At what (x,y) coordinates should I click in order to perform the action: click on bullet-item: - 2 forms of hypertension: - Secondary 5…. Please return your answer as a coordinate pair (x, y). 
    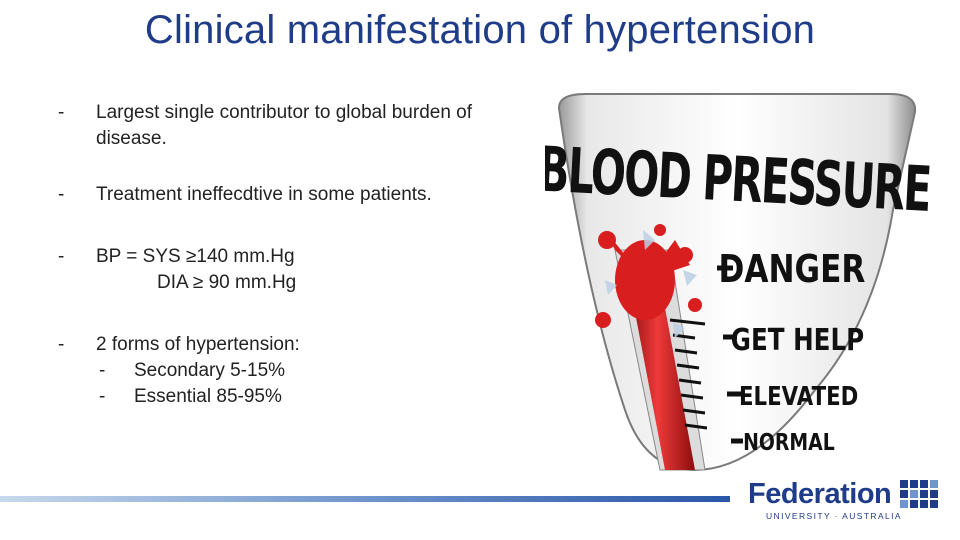
    Looking at the image, I should click on (291, 371).